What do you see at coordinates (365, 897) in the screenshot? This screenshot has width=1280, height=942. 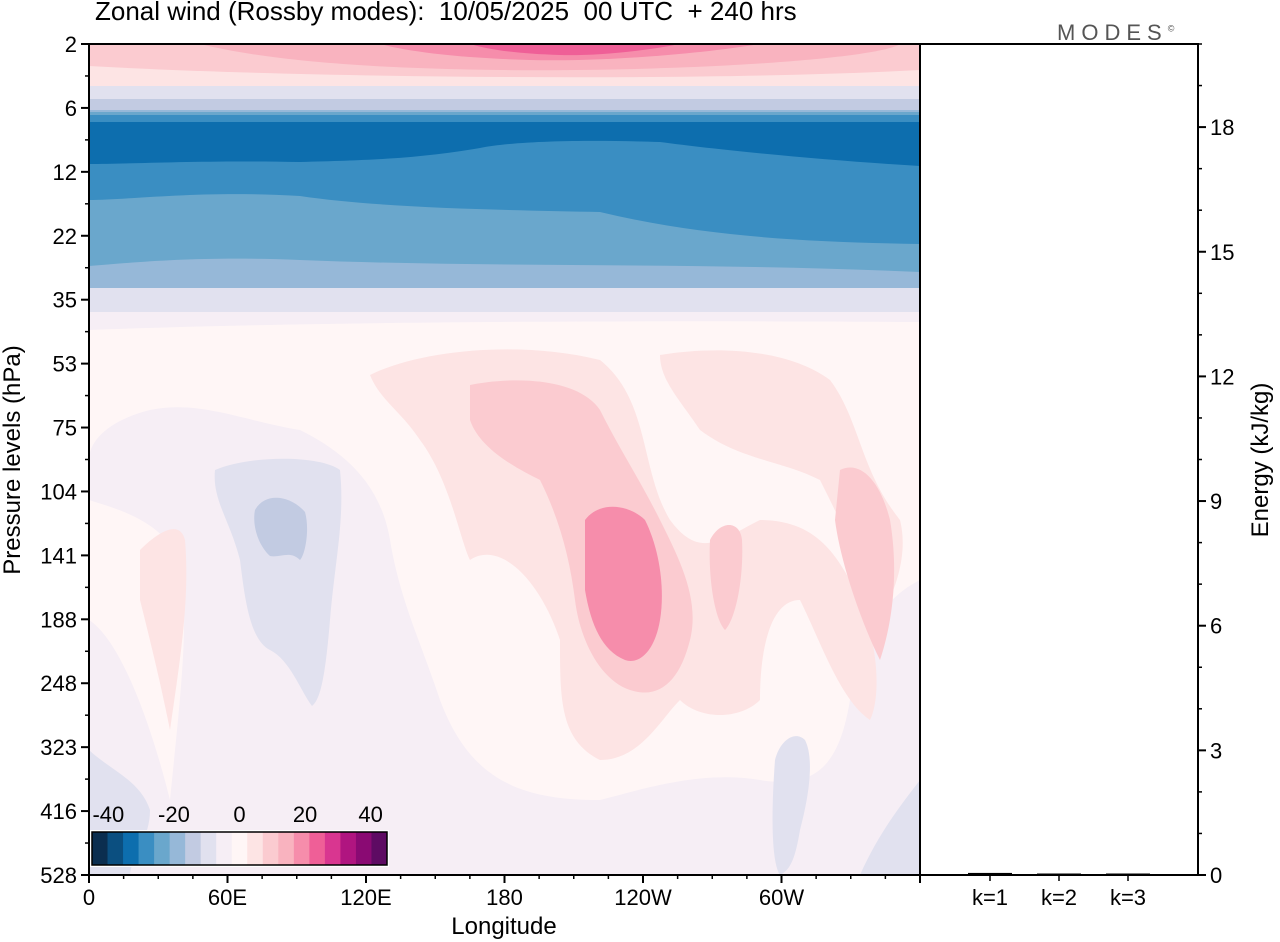 I see `x-tick-label: 120E` at bounding box center [365, 897].